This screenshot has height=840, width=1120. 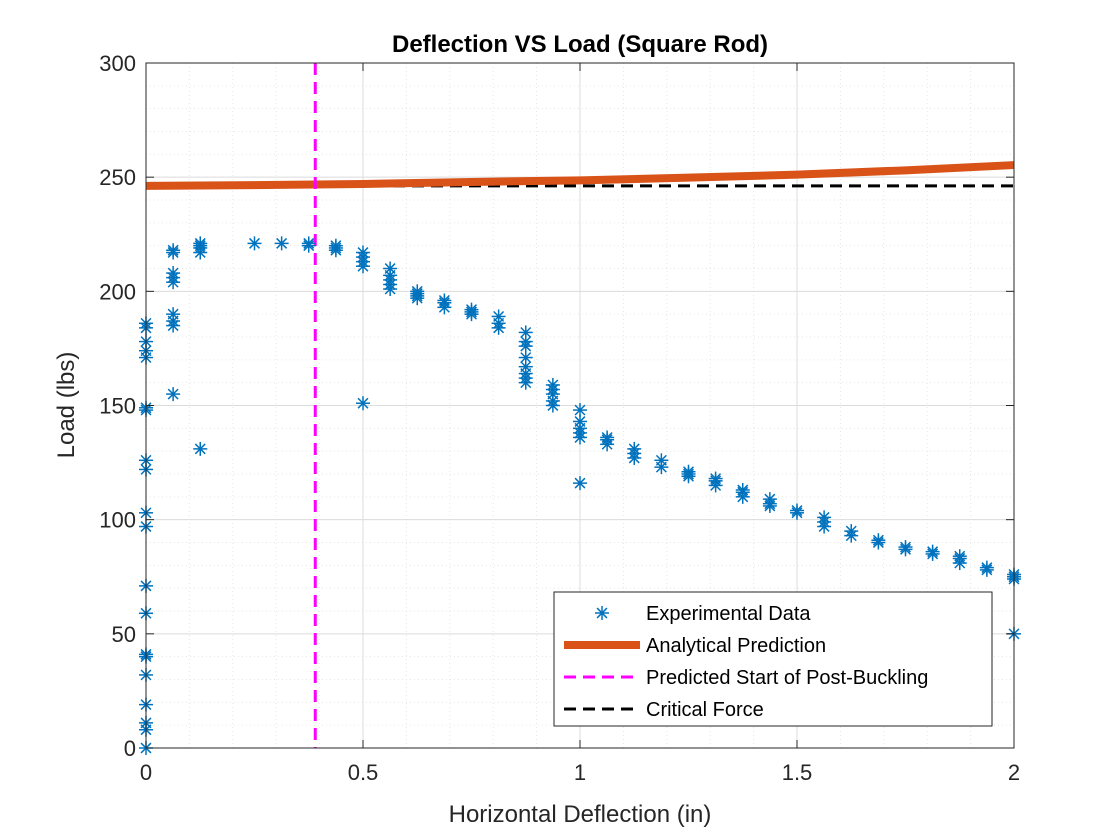 I want to click on legend-box, so click(x=773, y=659).